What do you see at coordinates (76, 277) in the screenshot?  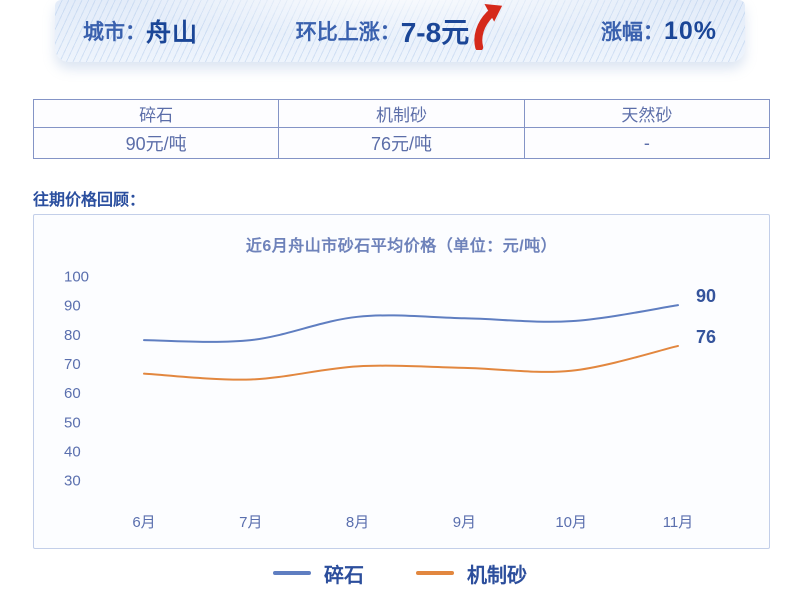 I see `y-axis-tick-label: 100` at bounding box center [76, 277].